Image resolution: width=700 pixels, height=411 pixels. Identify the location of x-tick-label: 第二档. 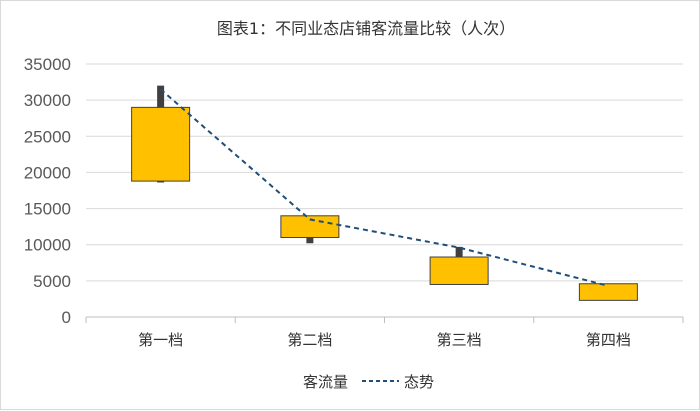
(309, 340).